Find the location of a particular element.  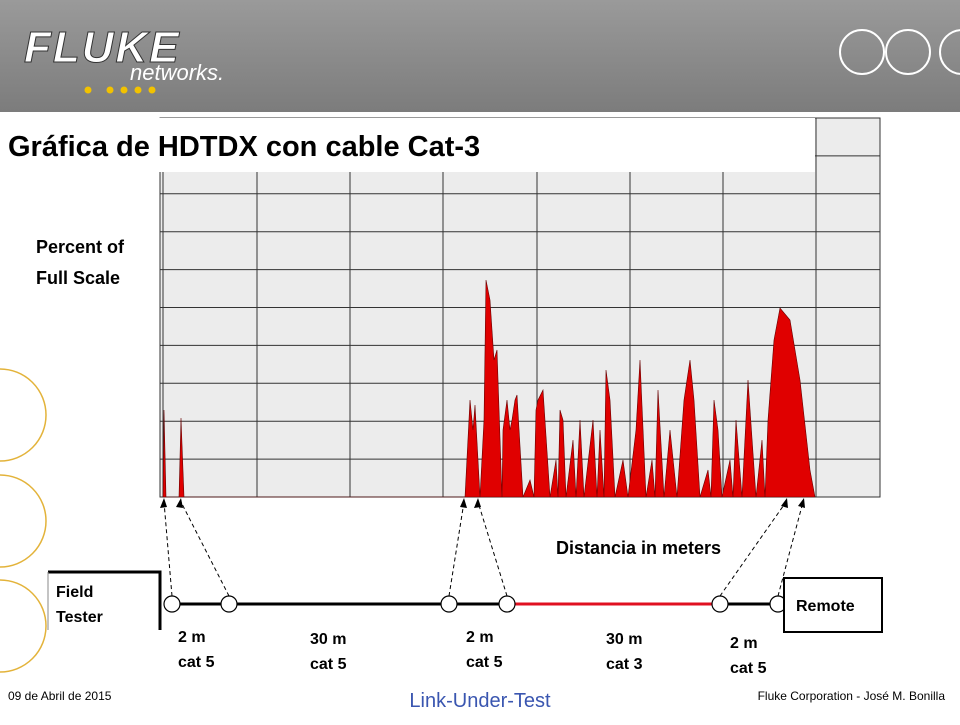

y-axis-label: Percent of is located at coordinates (80, 247).